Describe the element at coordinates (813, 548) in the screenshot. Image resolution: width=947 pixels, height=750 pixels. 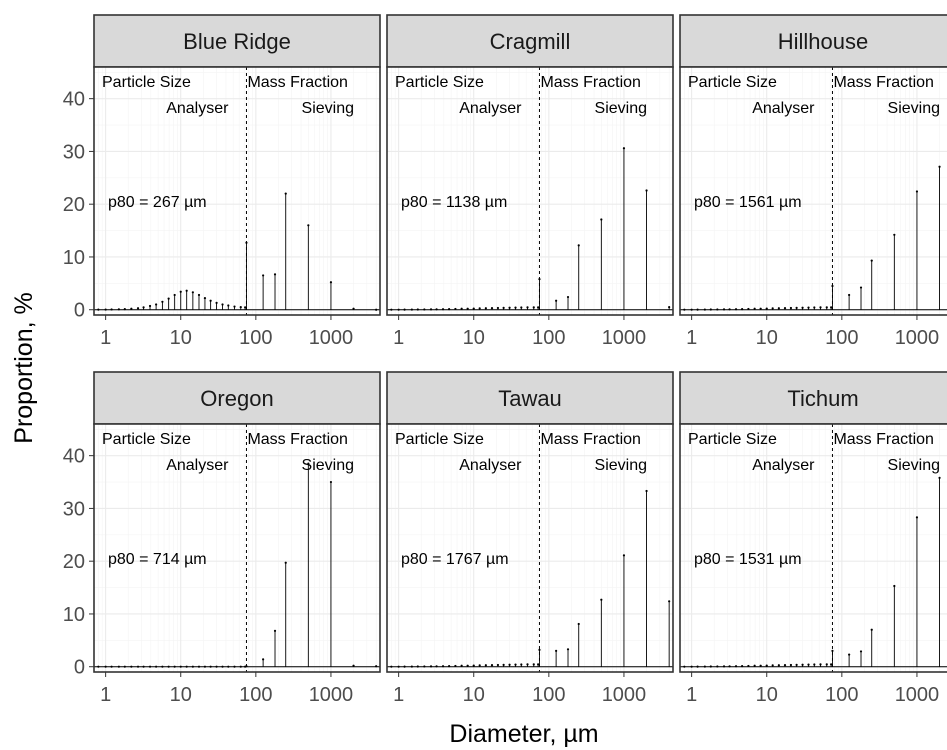
I see `panel-background` at that location.